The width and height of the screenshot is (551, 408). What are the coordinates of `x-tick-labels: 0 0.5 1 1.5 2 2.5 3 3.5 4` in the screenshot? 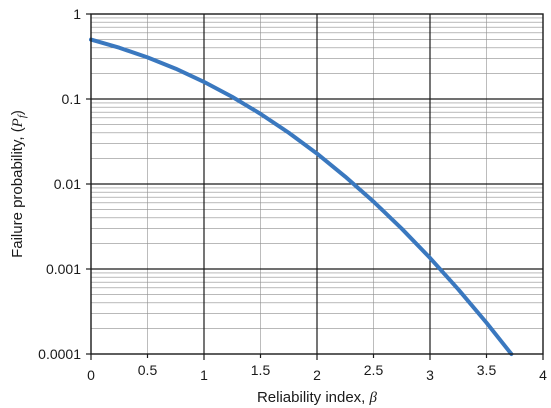 It's located at (317, 368).